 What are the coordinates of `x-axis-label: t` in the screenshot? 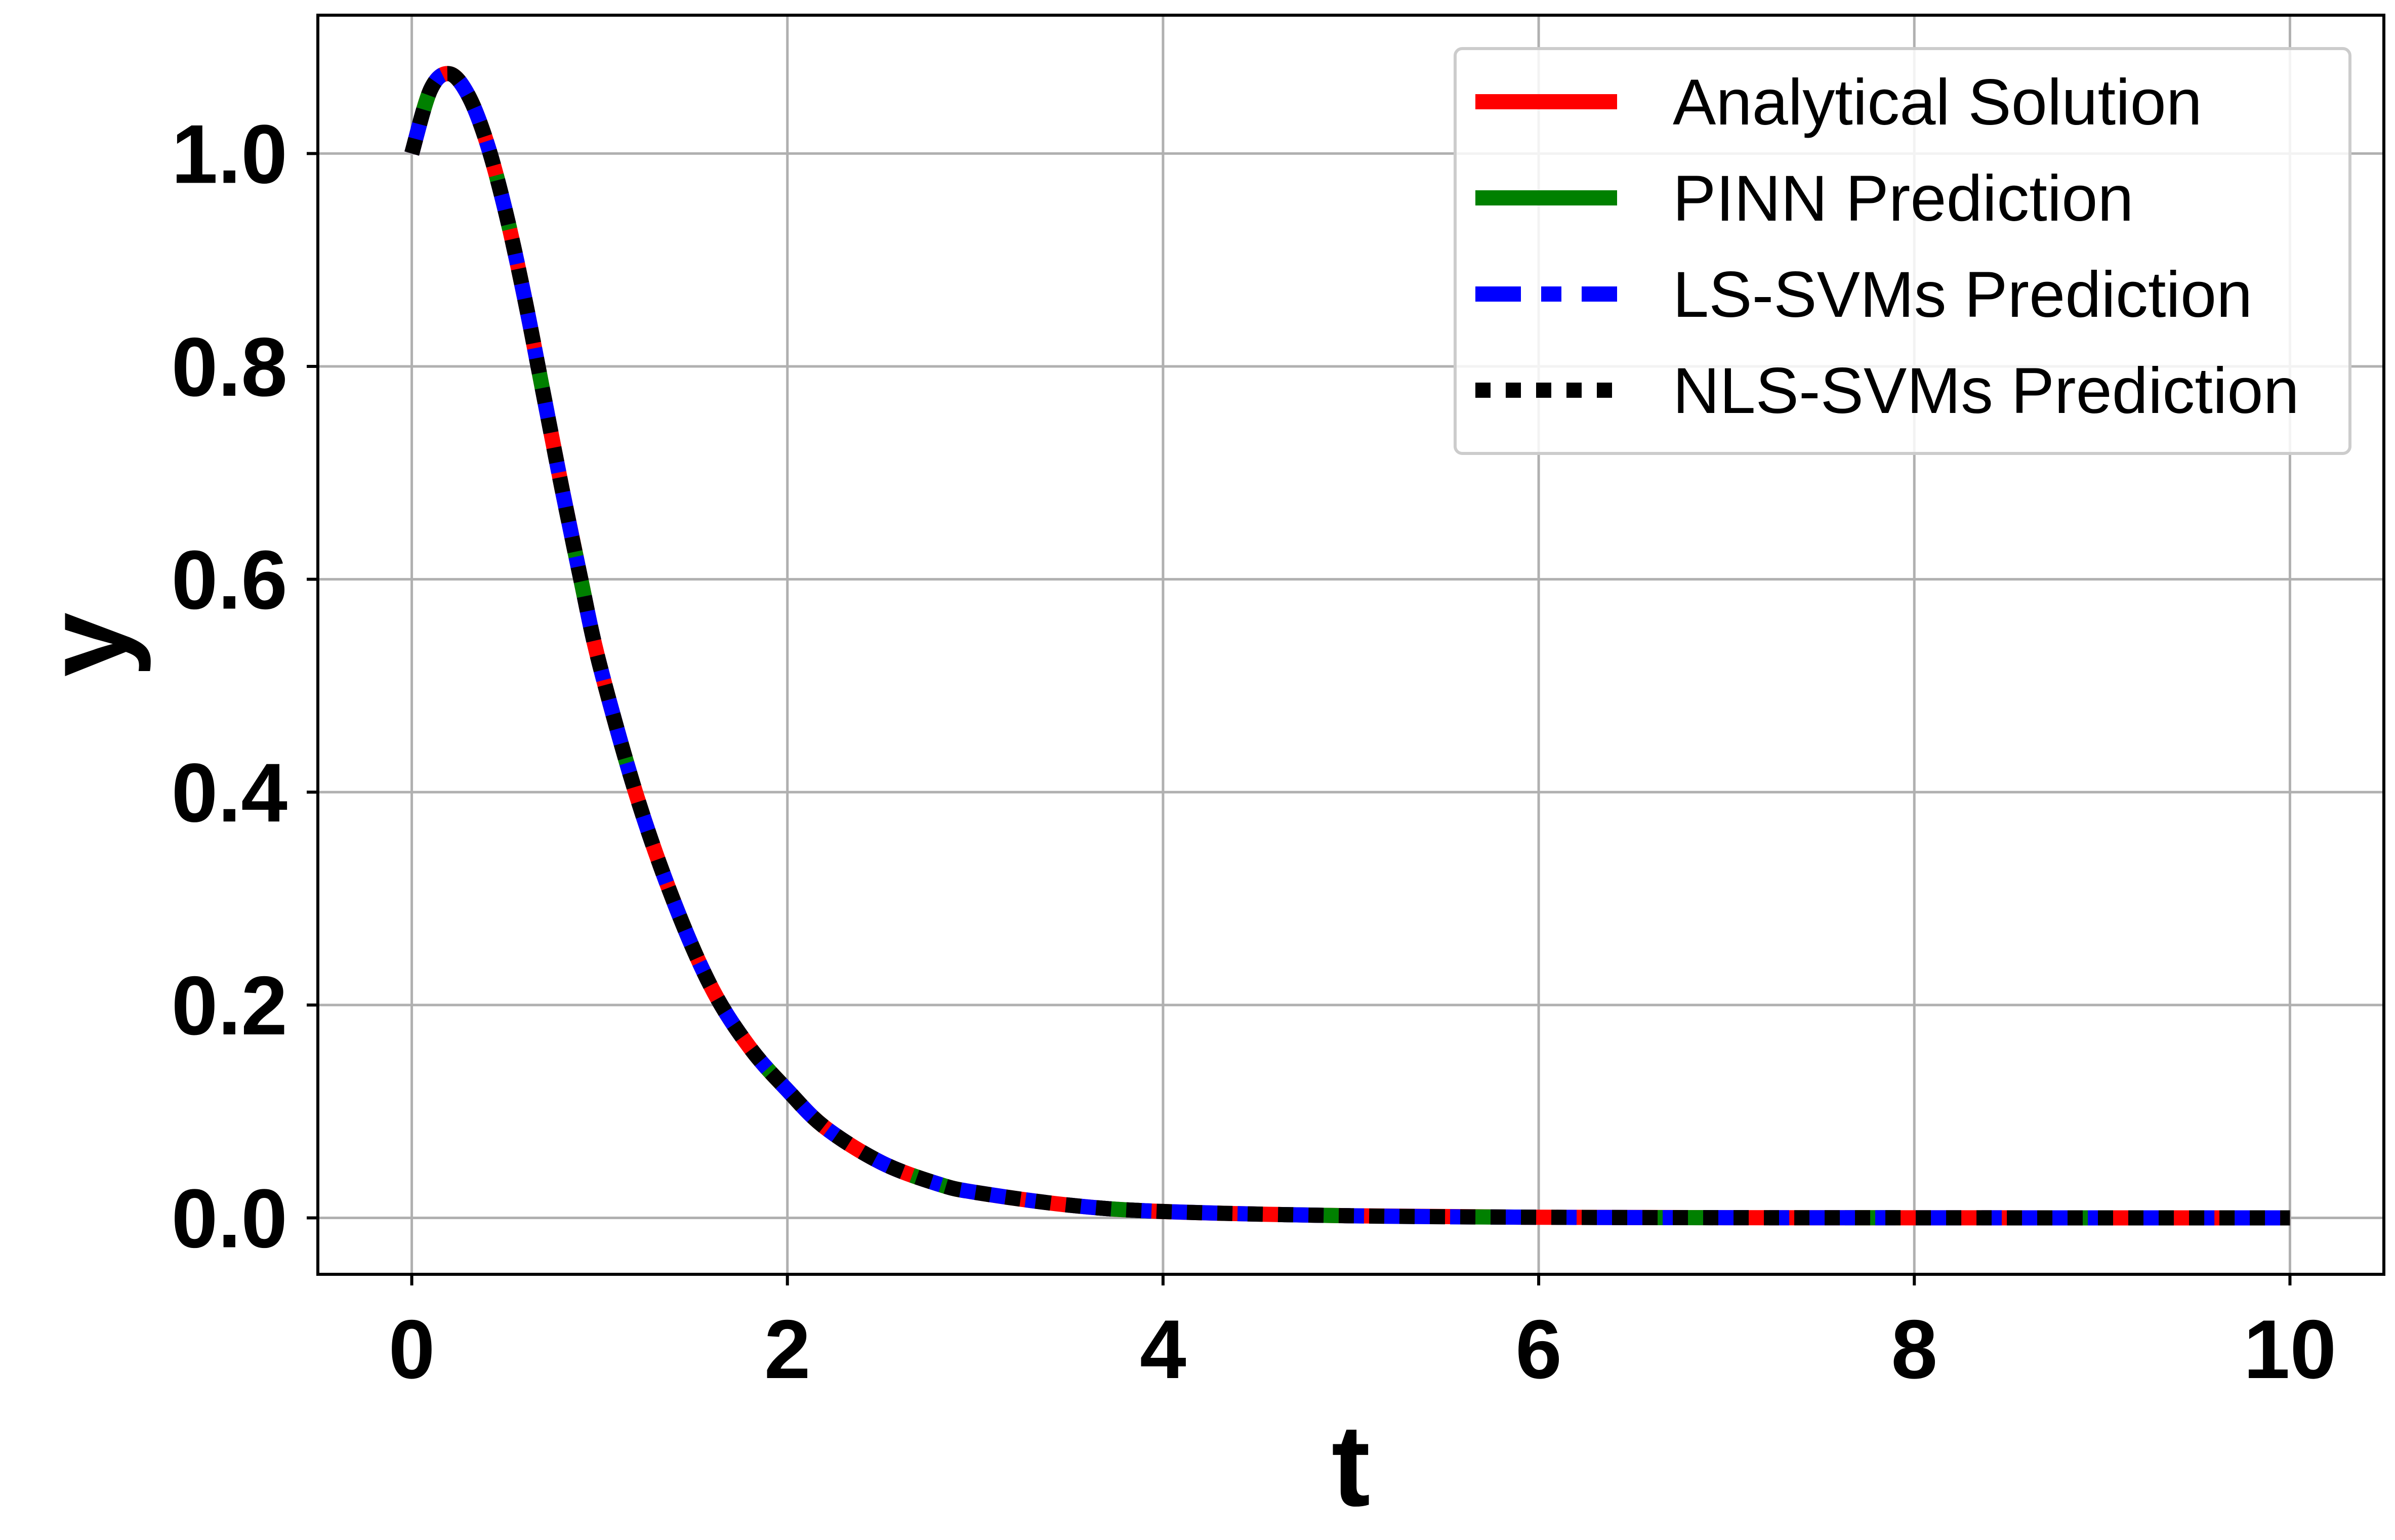 It's located at (1351, 1465).